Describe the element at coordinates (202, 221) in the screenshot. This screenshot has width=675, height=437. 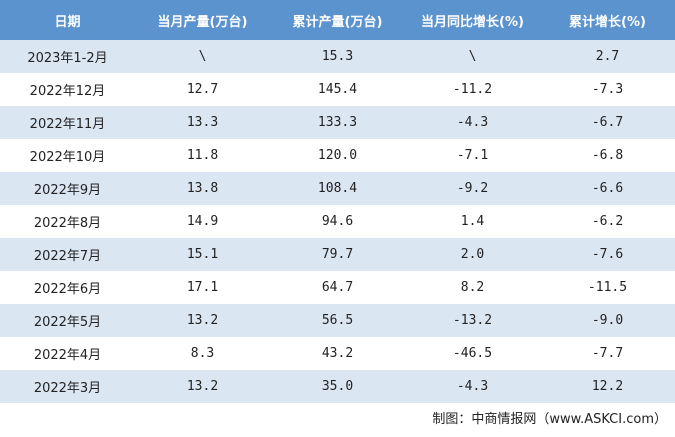
I see `table-cell: 14.9` at that location.